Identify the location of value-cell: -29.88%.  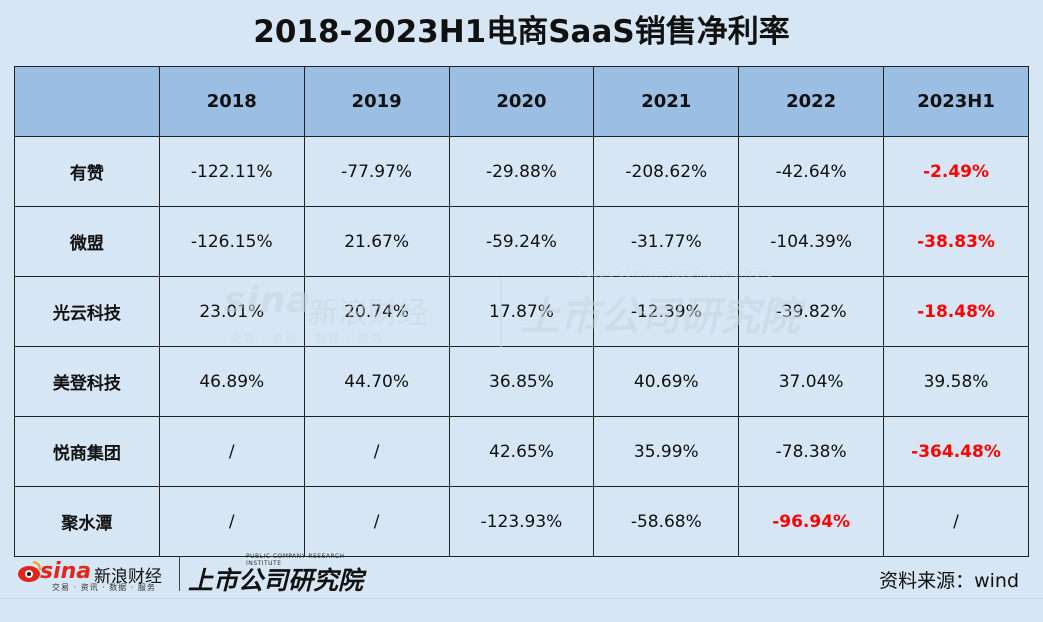
(521, 171).